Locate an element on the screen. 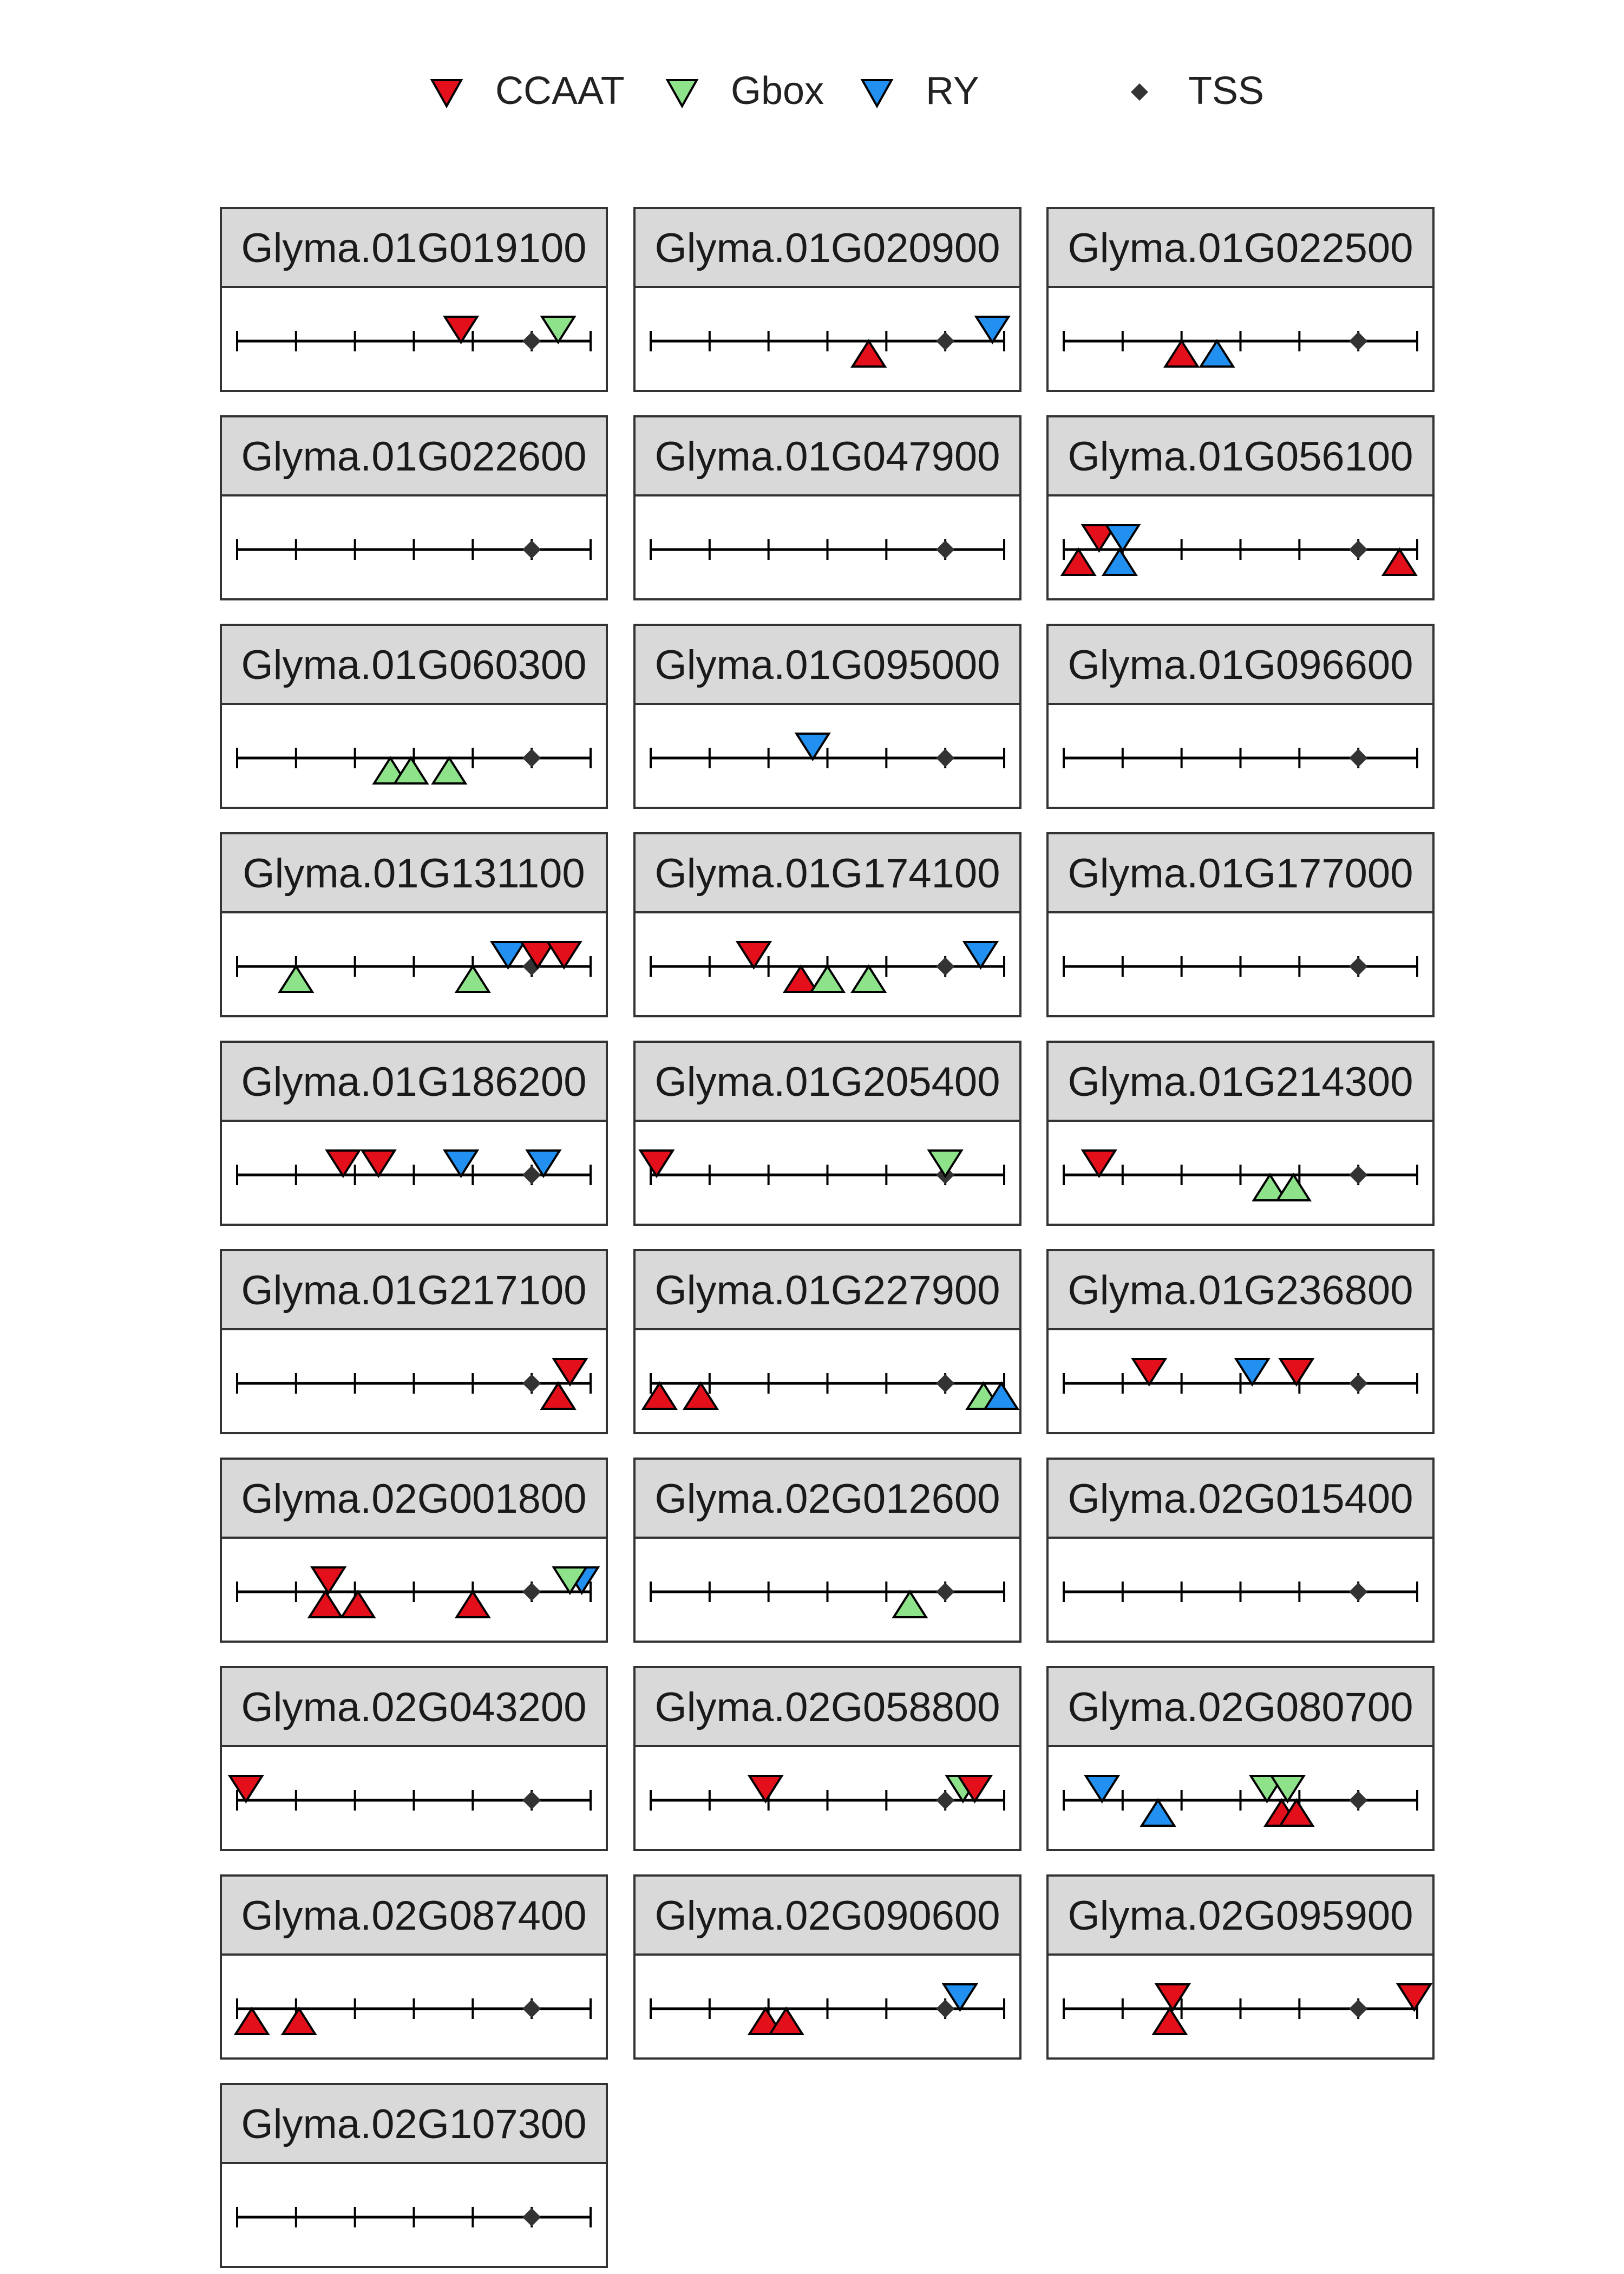 This screenshot has width=1624, height=2274. facet-panel: Glyma.01G131100 is located at coordinates (414, 925).